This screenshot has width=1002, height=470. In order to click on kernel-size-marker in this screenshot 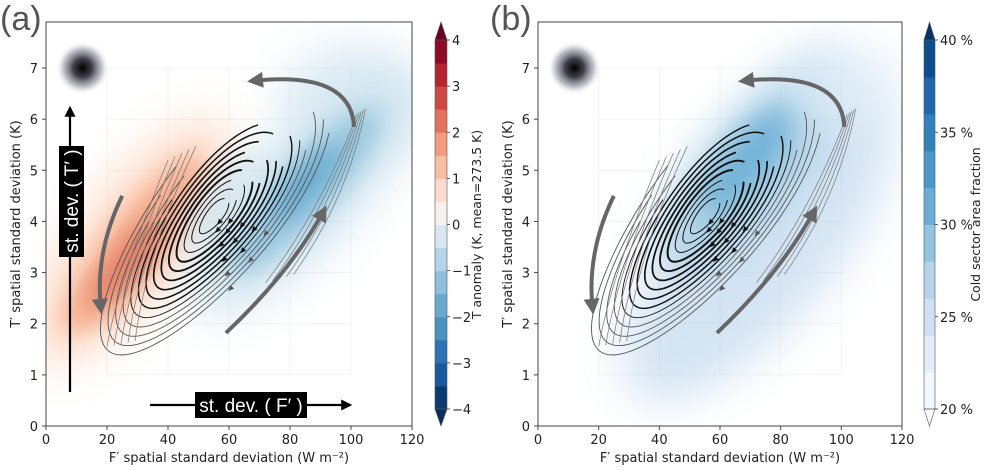, I will do `click(82, 68)`.